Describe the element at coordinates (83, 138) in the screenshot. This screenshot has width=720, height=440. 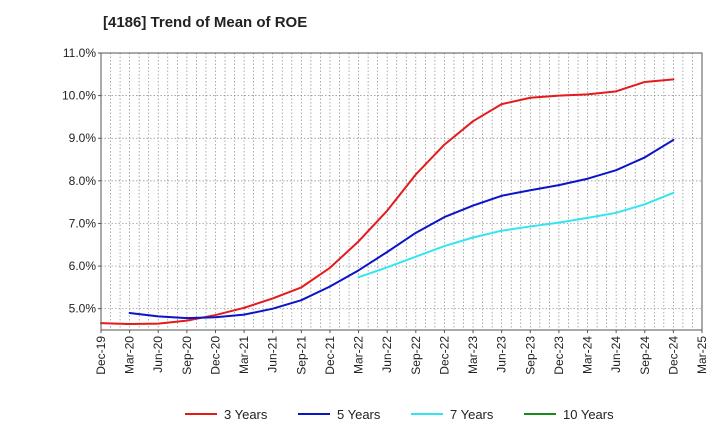
I see `y-tick-label: 9.0%` at that location.